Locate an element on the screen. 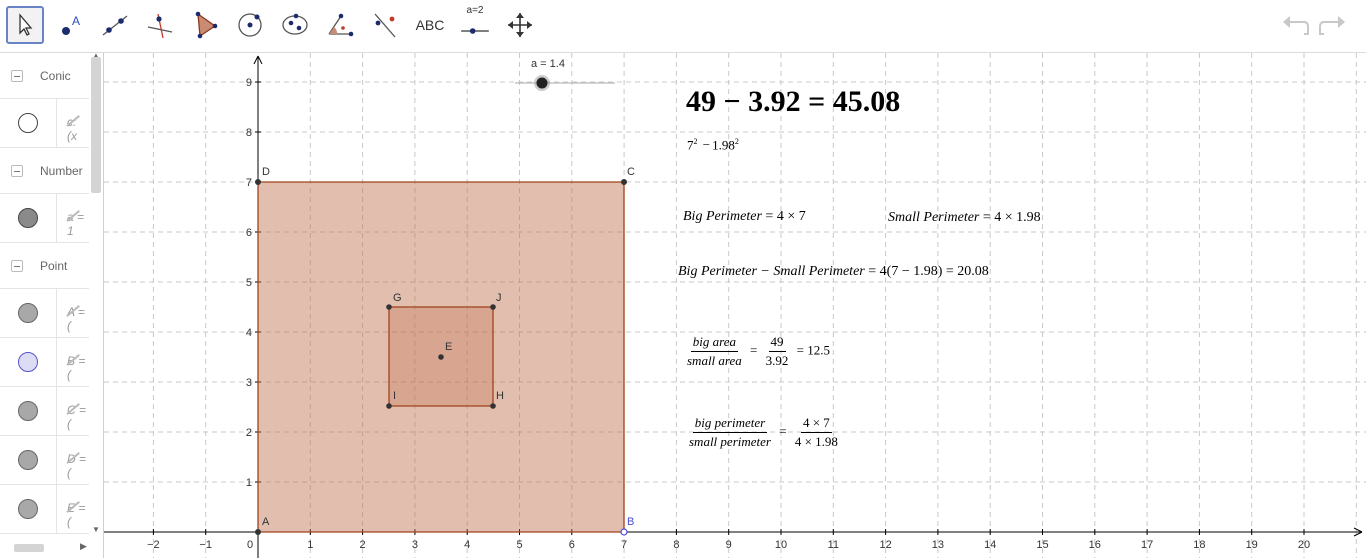  group-header-conic: Conic is located at coordinates (44, 76).